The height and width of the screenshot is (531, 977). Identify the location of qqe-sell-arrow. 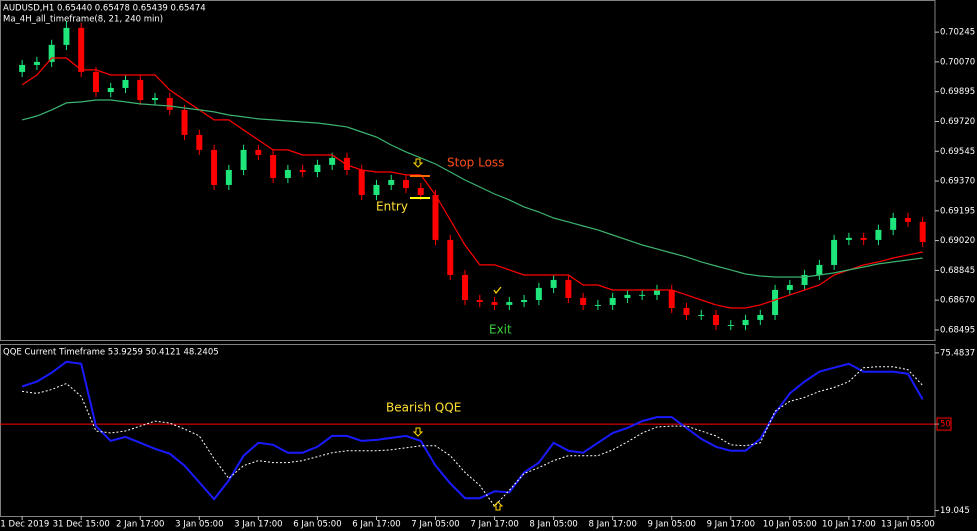
(418, 432).